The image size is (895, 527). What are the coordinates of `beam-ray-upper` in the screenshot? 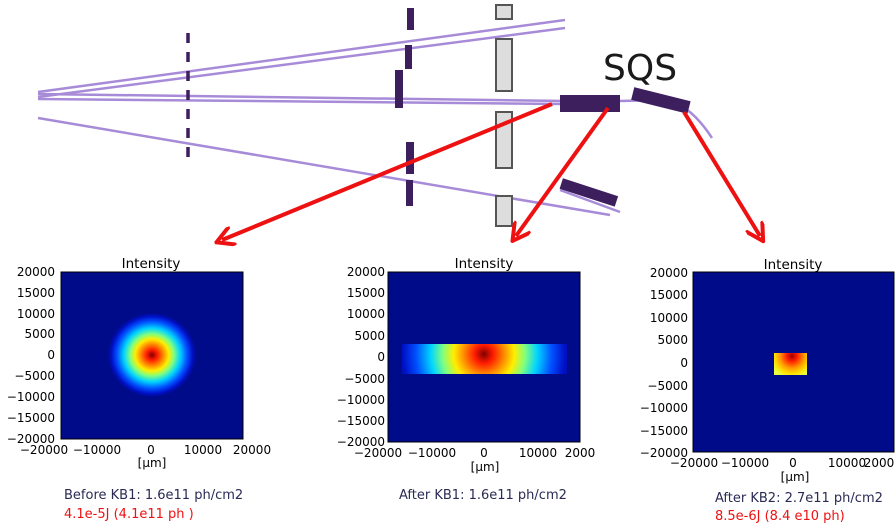 It's located at (301, 56).